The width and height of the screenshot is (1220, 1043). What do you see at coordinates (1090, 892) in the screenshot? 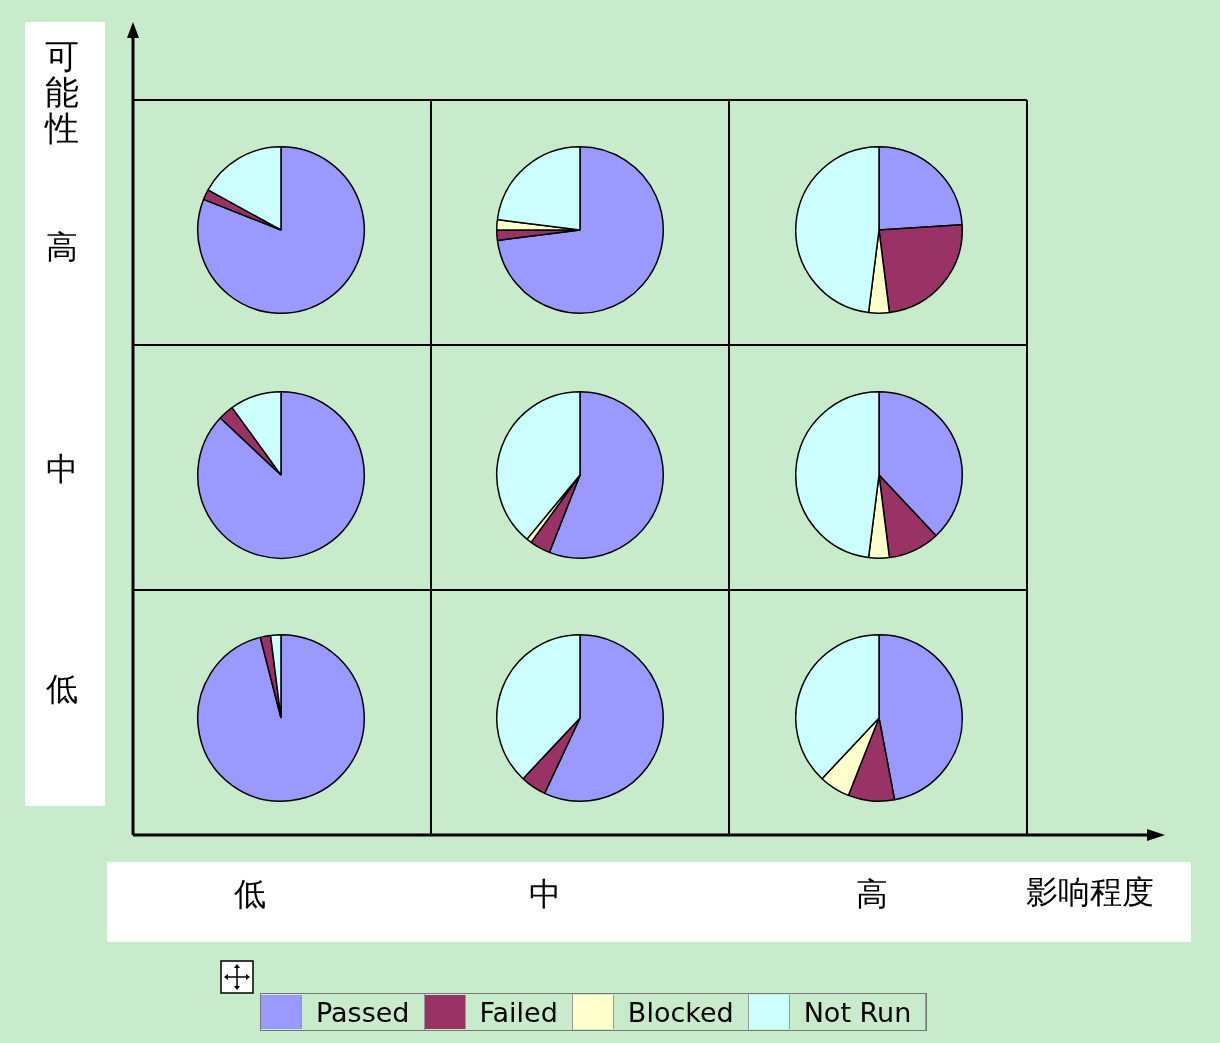
I see `text: 影响程度` at bounding box center [1090, 892].